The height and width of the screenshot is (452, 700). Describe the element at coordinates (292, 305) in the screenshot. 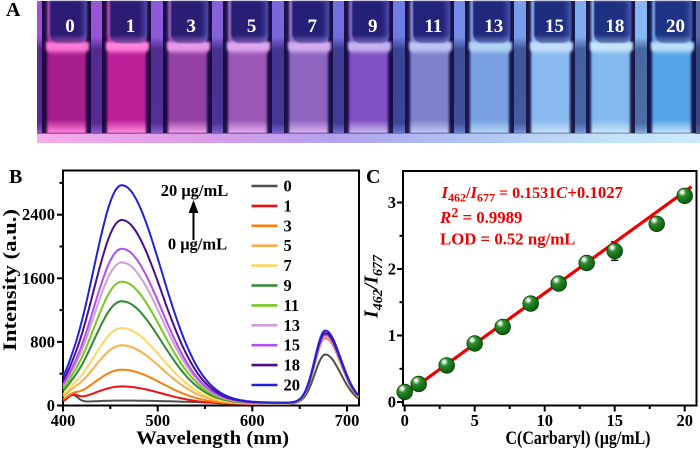

I see `svg-text: 11` at that location.